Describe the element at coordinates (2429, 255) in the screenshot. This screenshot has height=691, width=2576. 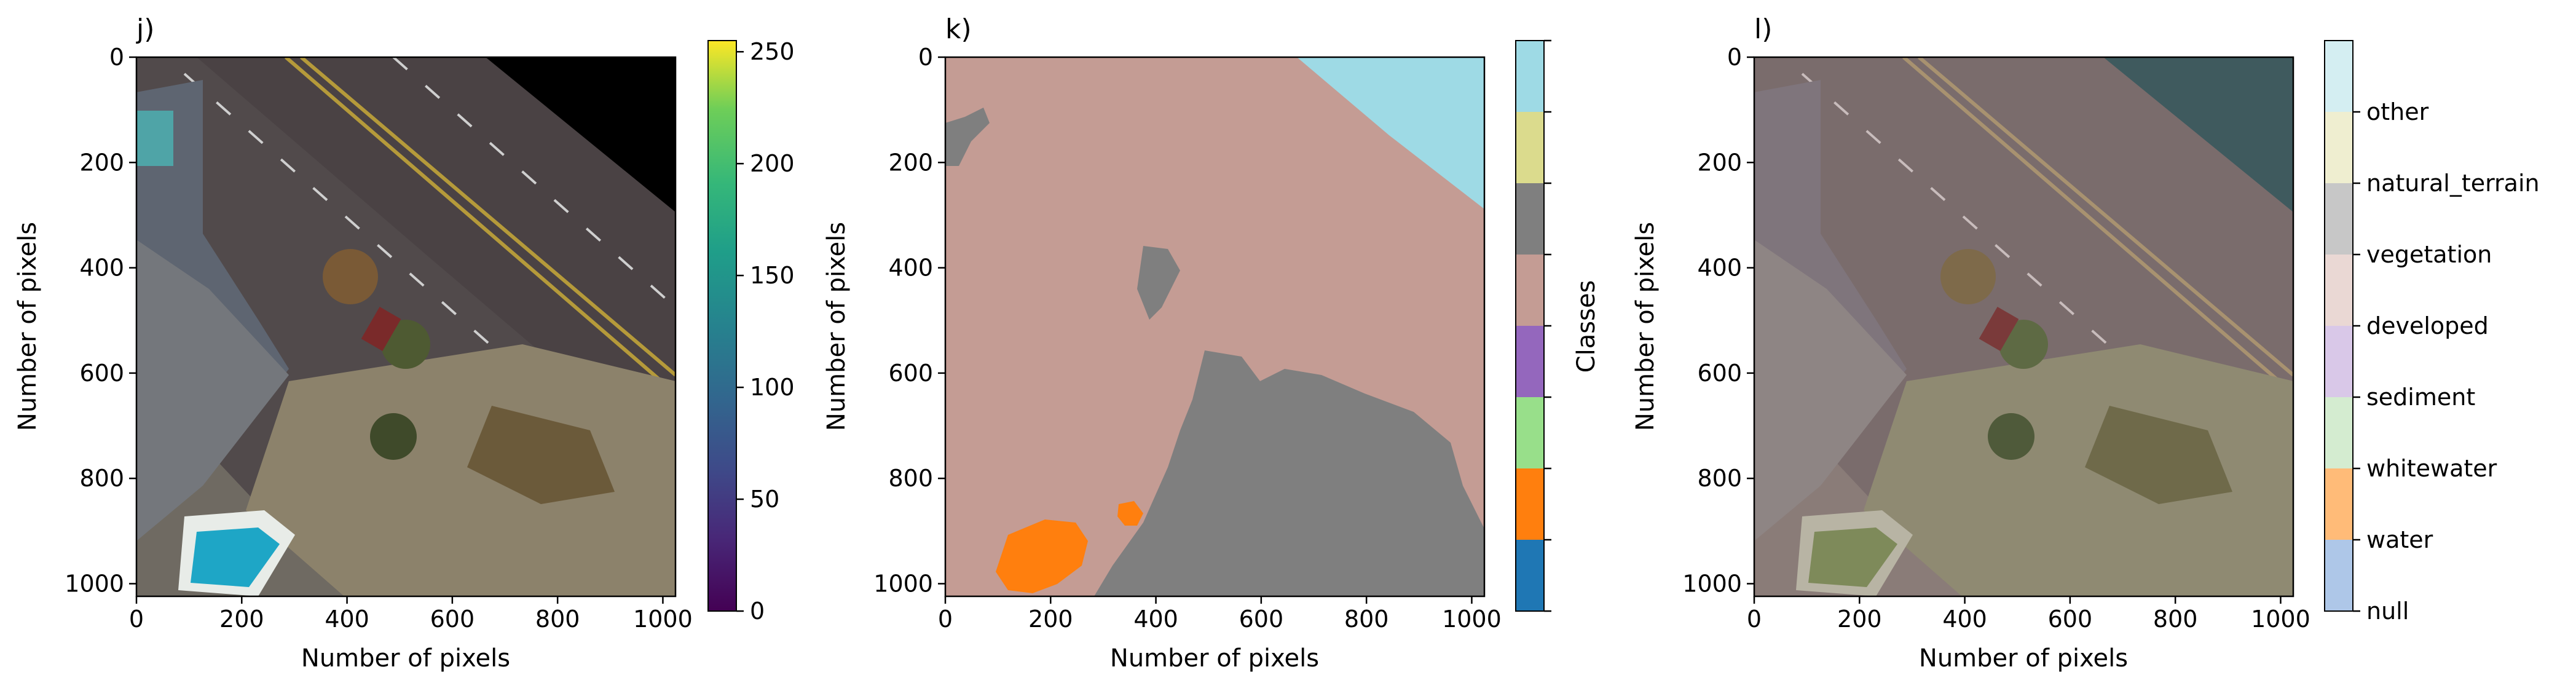
I see `class-label: vegetation` at that location.